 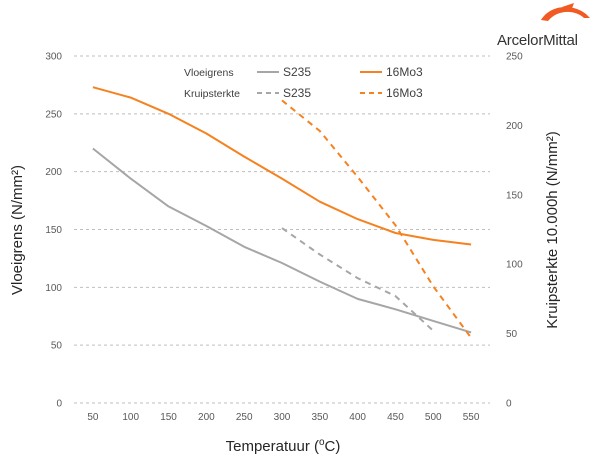 I want to click on x-tick-label: 300, so click(x=282, y=417).